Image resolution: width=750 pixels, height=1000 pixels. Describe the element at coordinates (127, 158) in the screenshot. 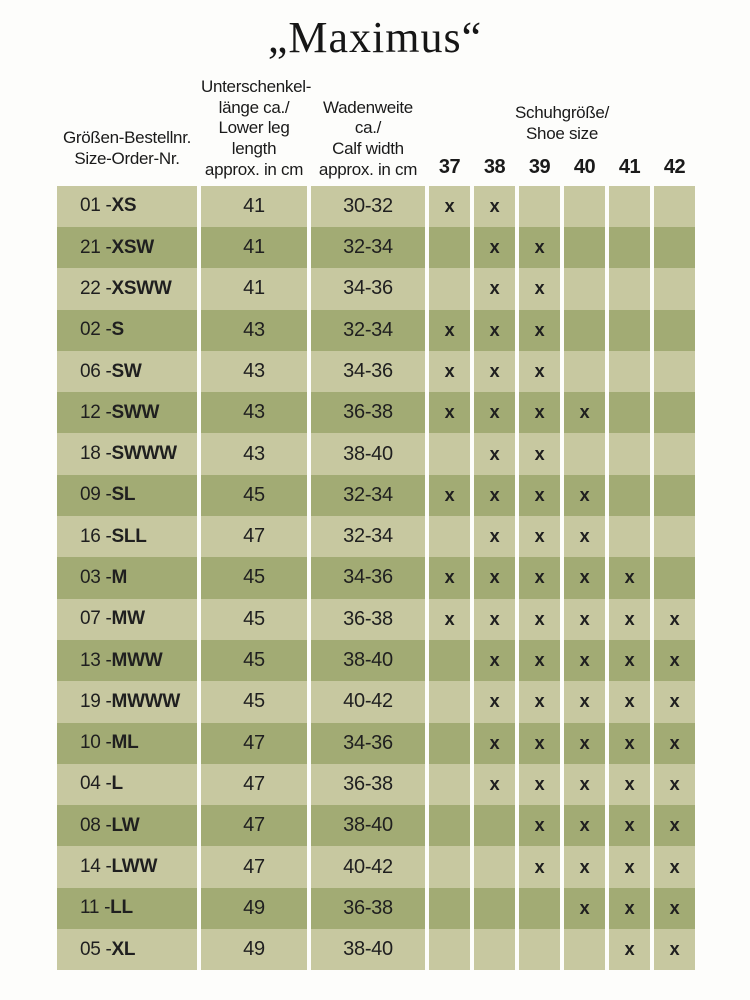

I see `column-header-line: Size-Order-Nr.` at that location.